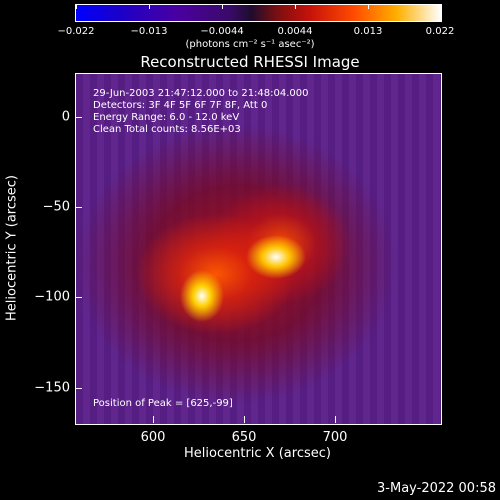 The width and height of the screenshot is (500, 500). I want to click on datestamp: 3-May-2022 00:58, so click(436, 488).